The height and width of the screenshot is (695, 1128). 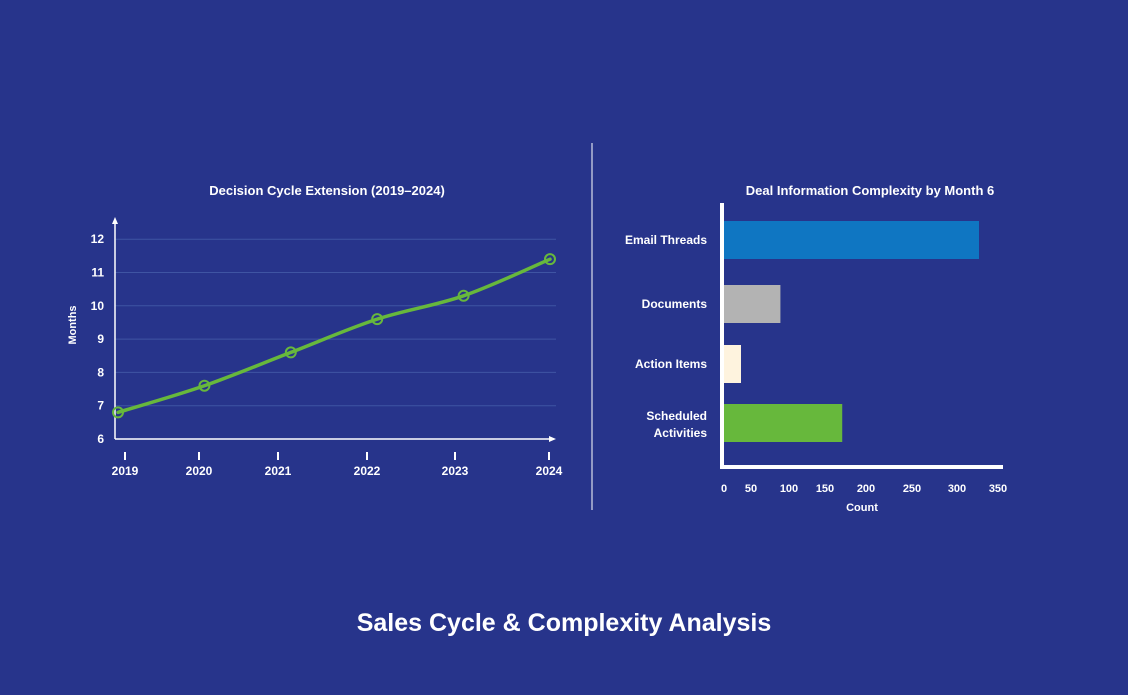 I want to click on line-chart-gridlines, so click(x=335, y=322).